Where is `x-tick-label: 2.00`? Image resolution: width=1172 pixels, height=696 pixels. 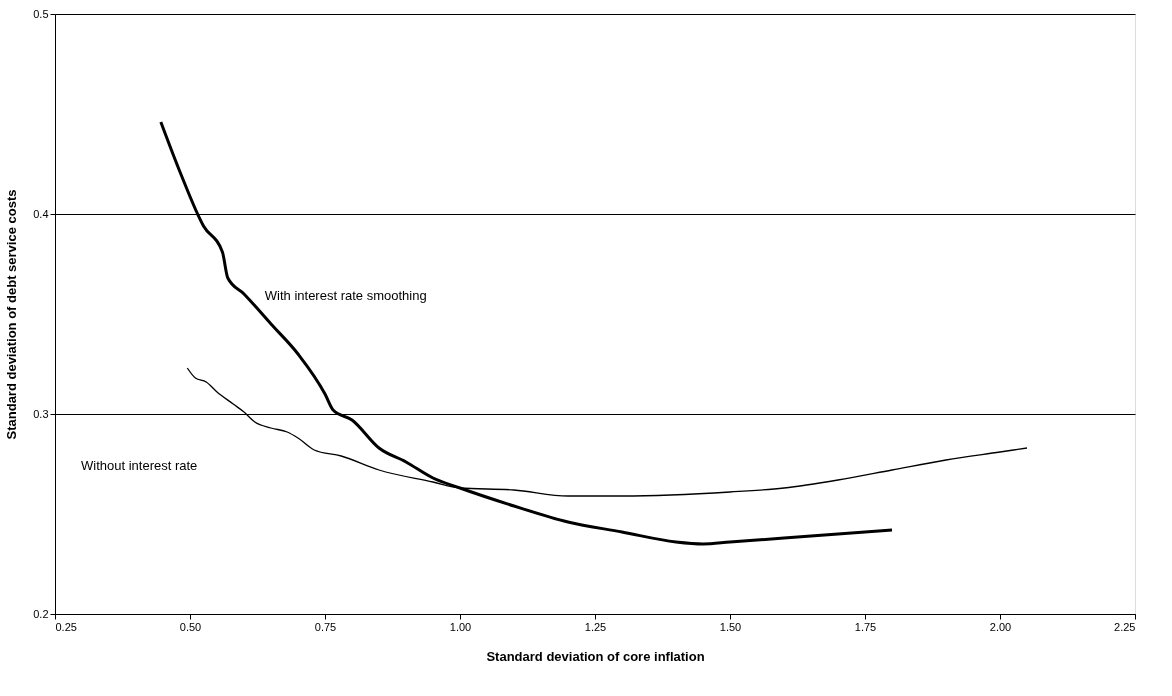 x-tick-label: 2.00 is located at coordinates (1000, 626).